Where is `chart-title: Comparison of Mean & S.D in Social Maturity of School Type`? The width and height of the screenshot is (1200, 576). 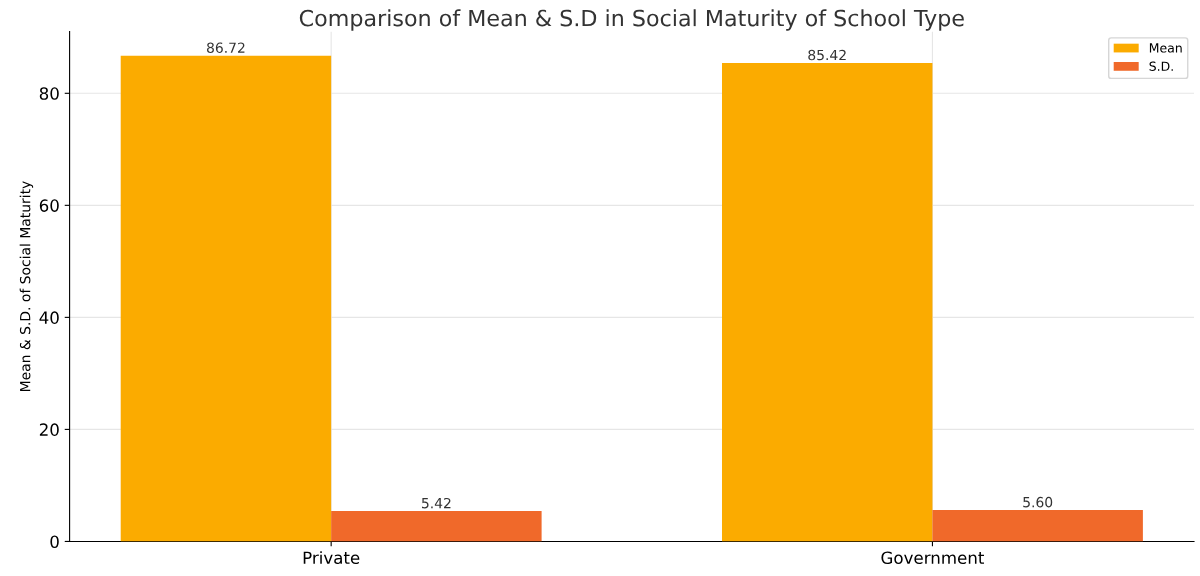
chart-title: Comparison of Mean & S.D in Social Maturity of School Type is located at coordinates (631, 20).